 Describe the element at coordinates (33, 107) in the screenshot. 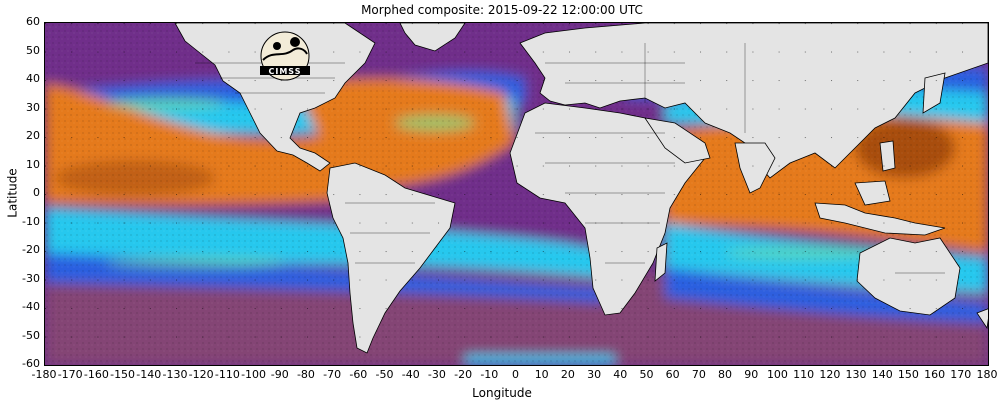

I see `y-tick-label: 30` at that location.